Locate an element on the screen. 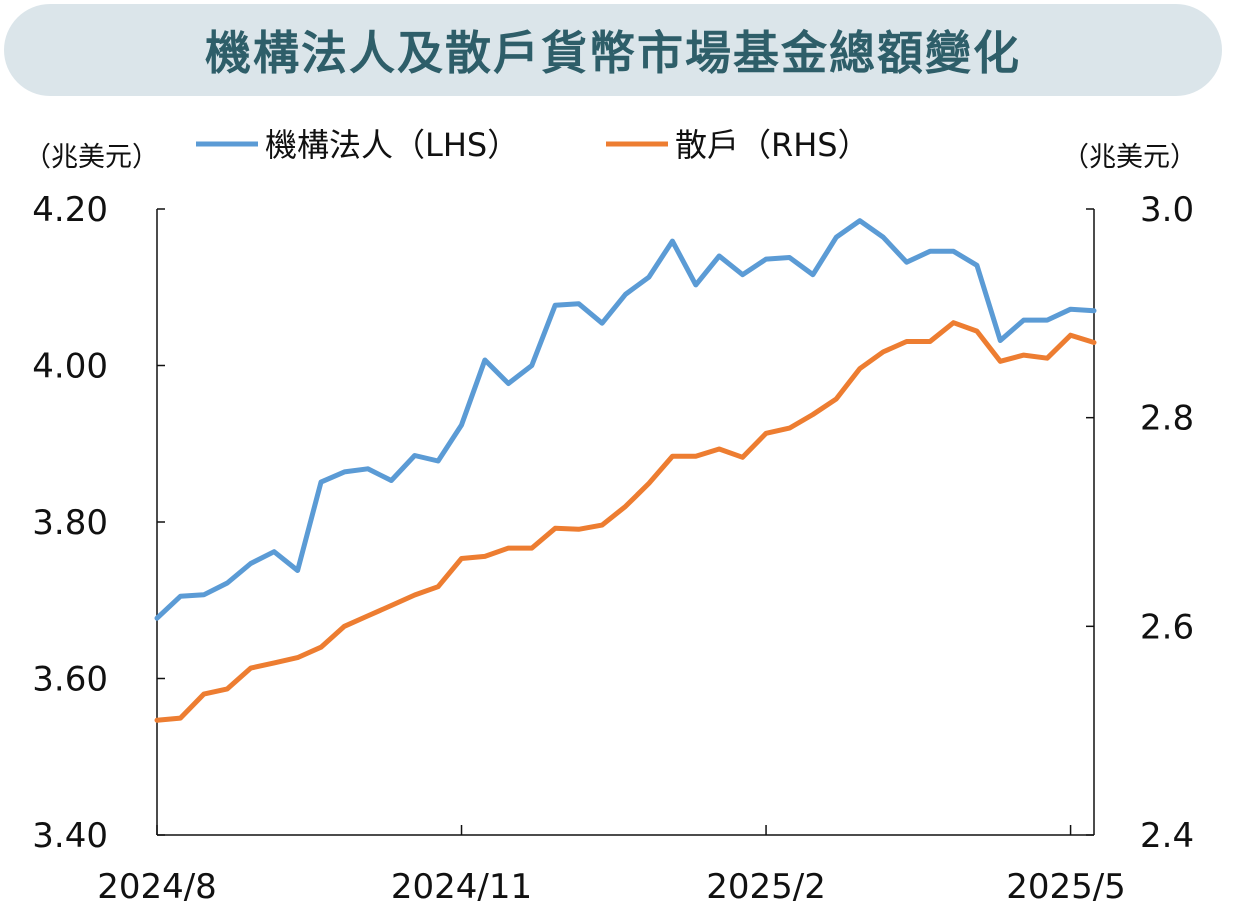 The image size is (1234, 923). x-tick-label: 2024/8 is located at coordinates (157, 887).